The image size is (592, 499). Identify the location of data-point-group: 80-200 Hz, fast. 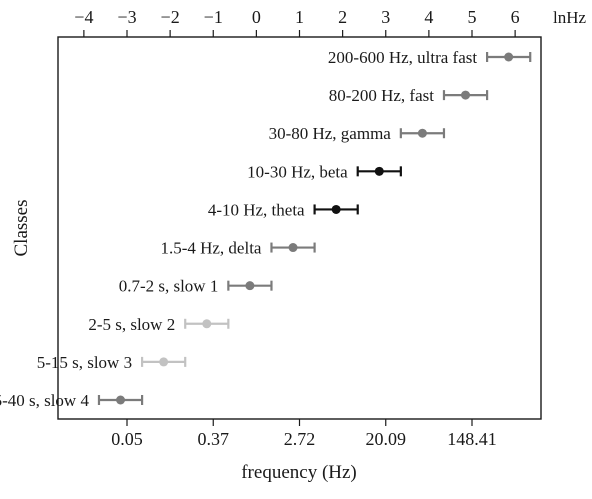
(409, 95).